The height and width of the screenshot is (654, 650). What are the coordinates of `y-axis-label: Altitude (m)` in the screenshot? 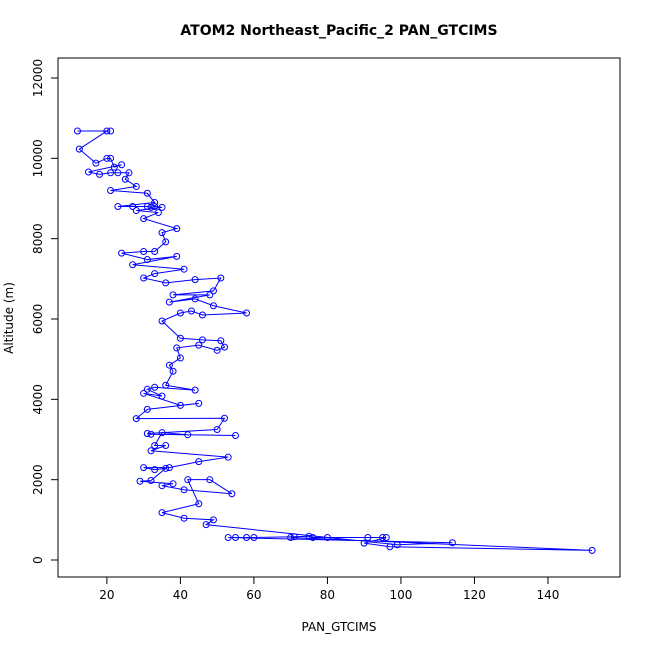 It's located at (9, 318).